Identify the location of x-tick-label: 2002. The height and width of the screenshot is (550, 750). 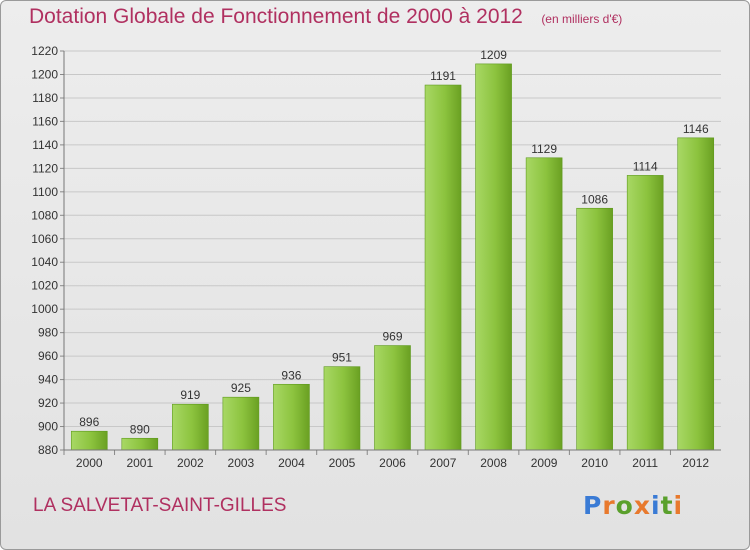
(190, 463).